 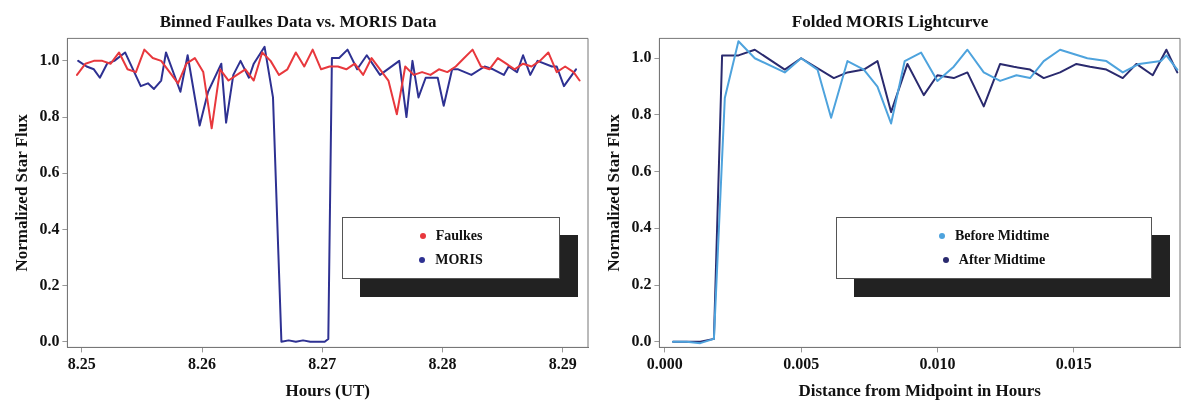 What do you see at coordinates (327, 391) in the screenshot?
I see `x-axis-title: Hours (UT)` at bounding box center [327, 391].